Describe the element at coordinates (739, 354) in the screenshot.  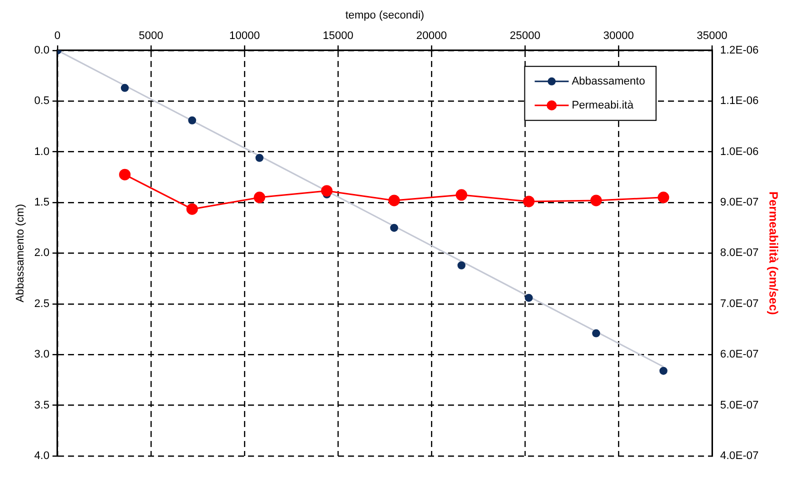
I see `y2-tick-label: 6.0E-07` at that location.